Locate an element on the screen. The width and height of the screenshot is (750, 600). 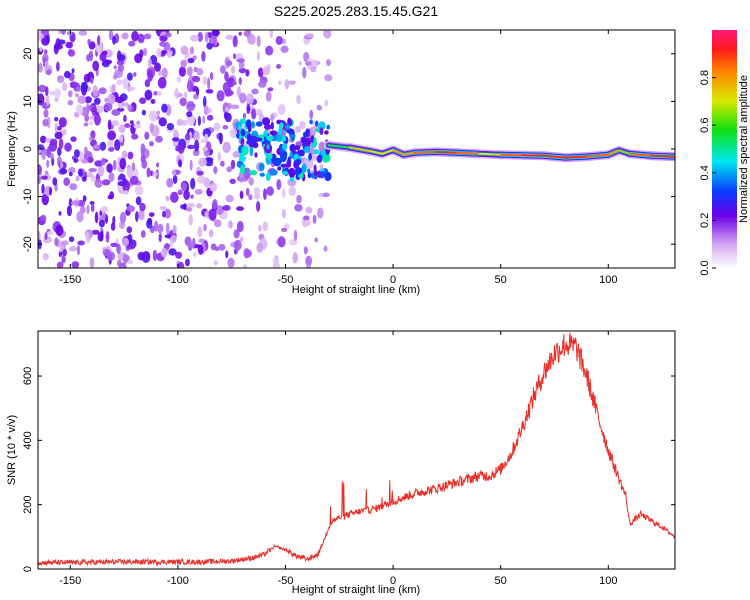
colorbar-ticks: 0.0 0.2 0.4 0.6 0.8 is located at coordinates (707, 173).